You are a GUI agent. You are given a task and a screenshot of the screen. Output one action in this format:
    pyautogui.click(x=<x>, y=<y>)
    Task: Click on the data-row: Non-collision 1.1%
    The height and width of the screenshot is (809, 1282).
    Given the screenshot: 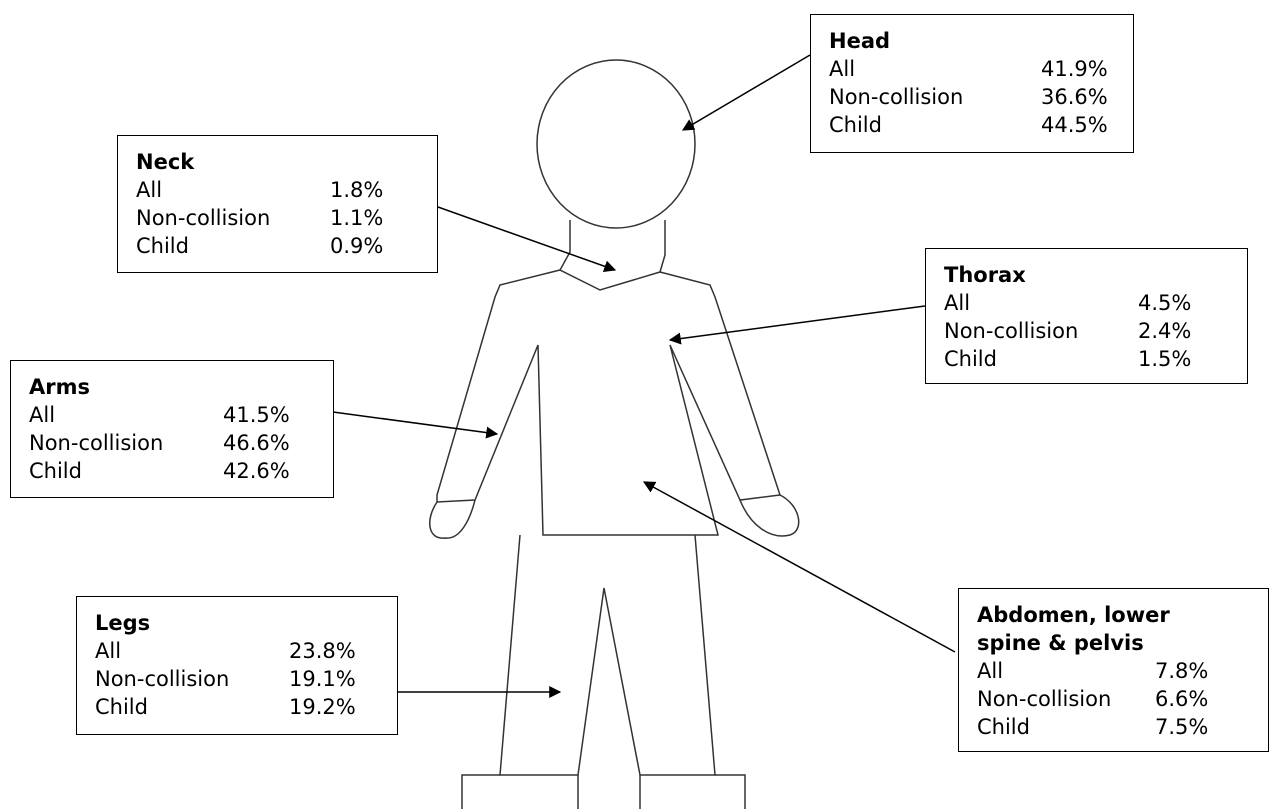 What is the action you would take?
    pyautogui.click(x=277, y=218)
    